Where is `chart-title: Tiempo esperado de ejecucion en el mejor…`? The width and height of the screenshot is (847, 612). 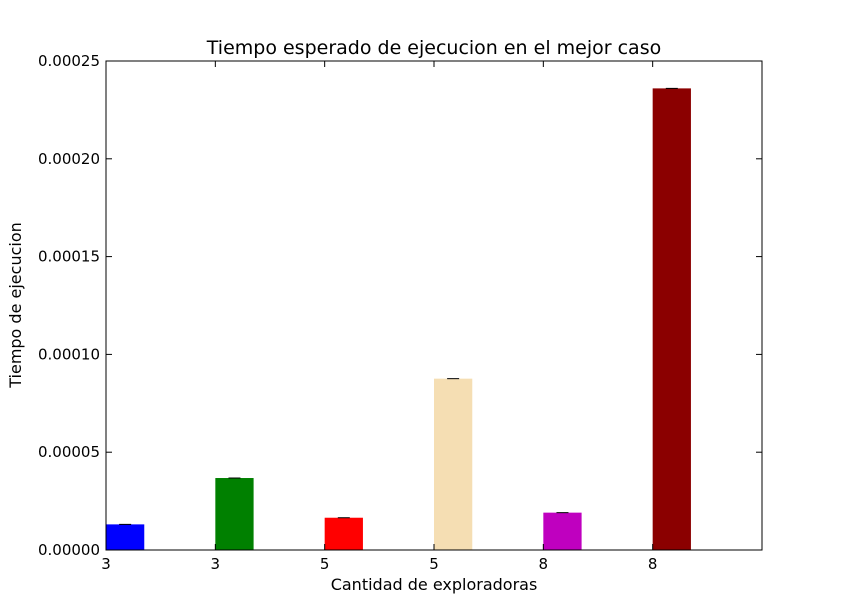 chart-title: Tiempo esperado de ejecucion en el mejor… is located at coordinates (433, 48).